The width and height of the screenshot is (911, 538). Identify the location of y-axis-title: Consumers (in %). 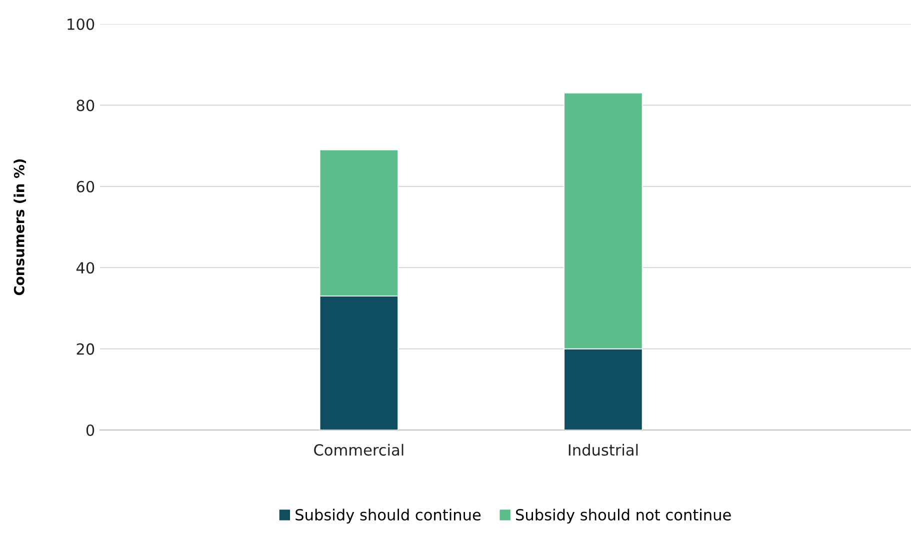
(20, 227).